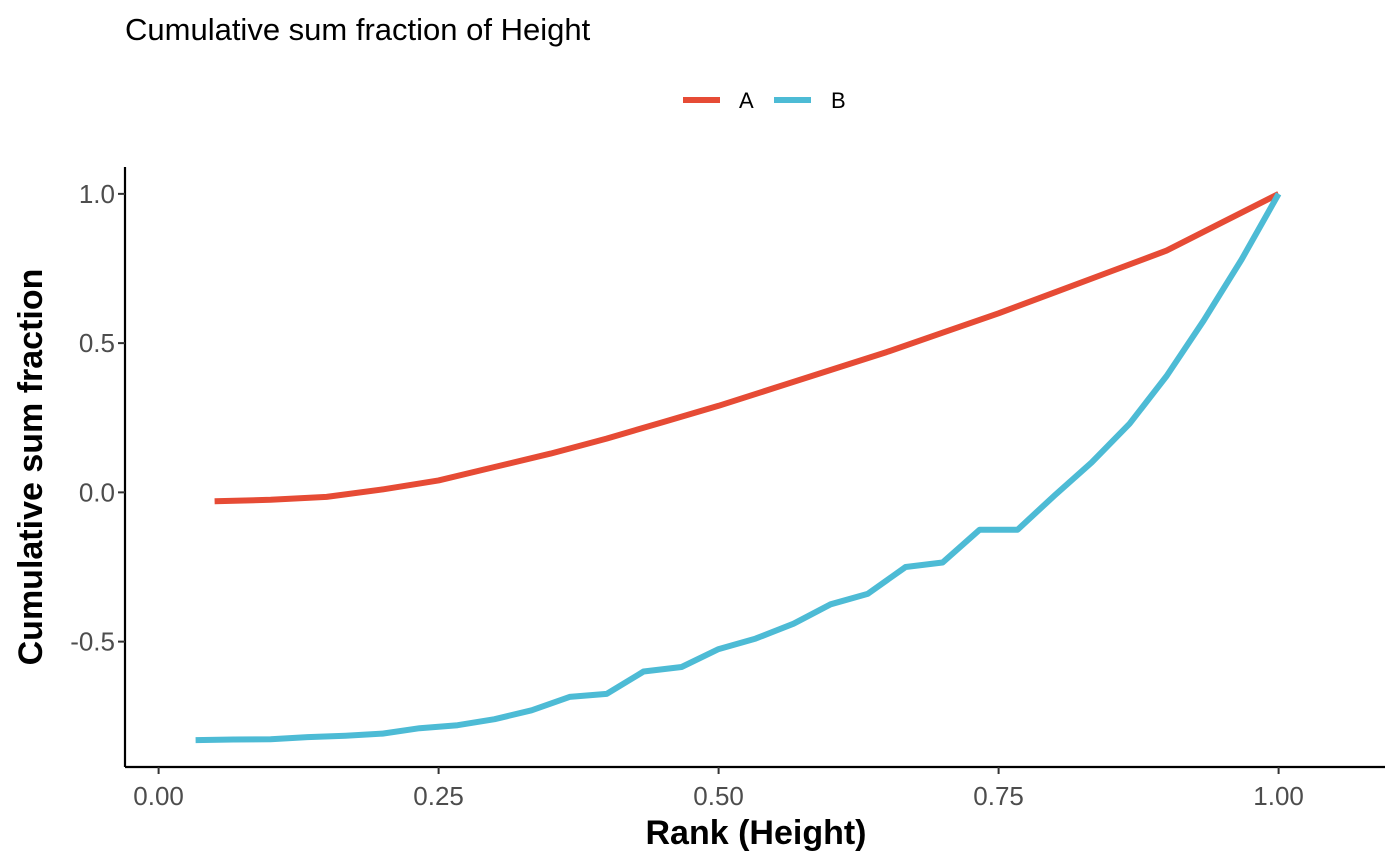  What do you see at coordinates (998, 796) in the screenshot?
I see `x-tick-label: 0.75` at bounding box center [998, 796].